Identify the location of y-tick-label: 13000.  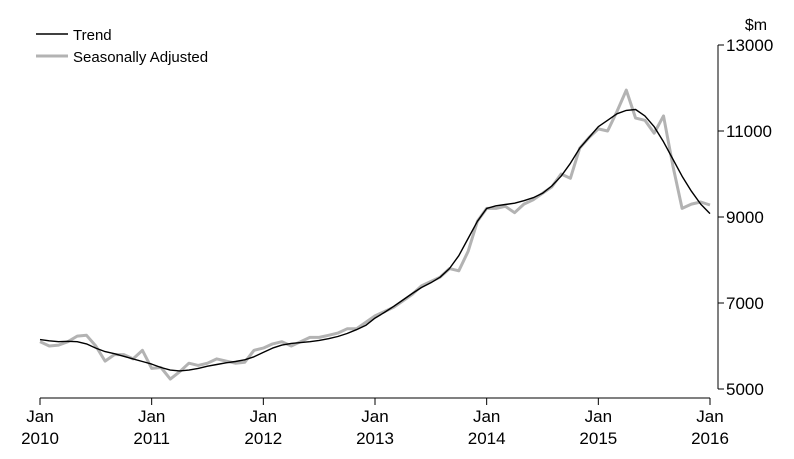
(749, 45).